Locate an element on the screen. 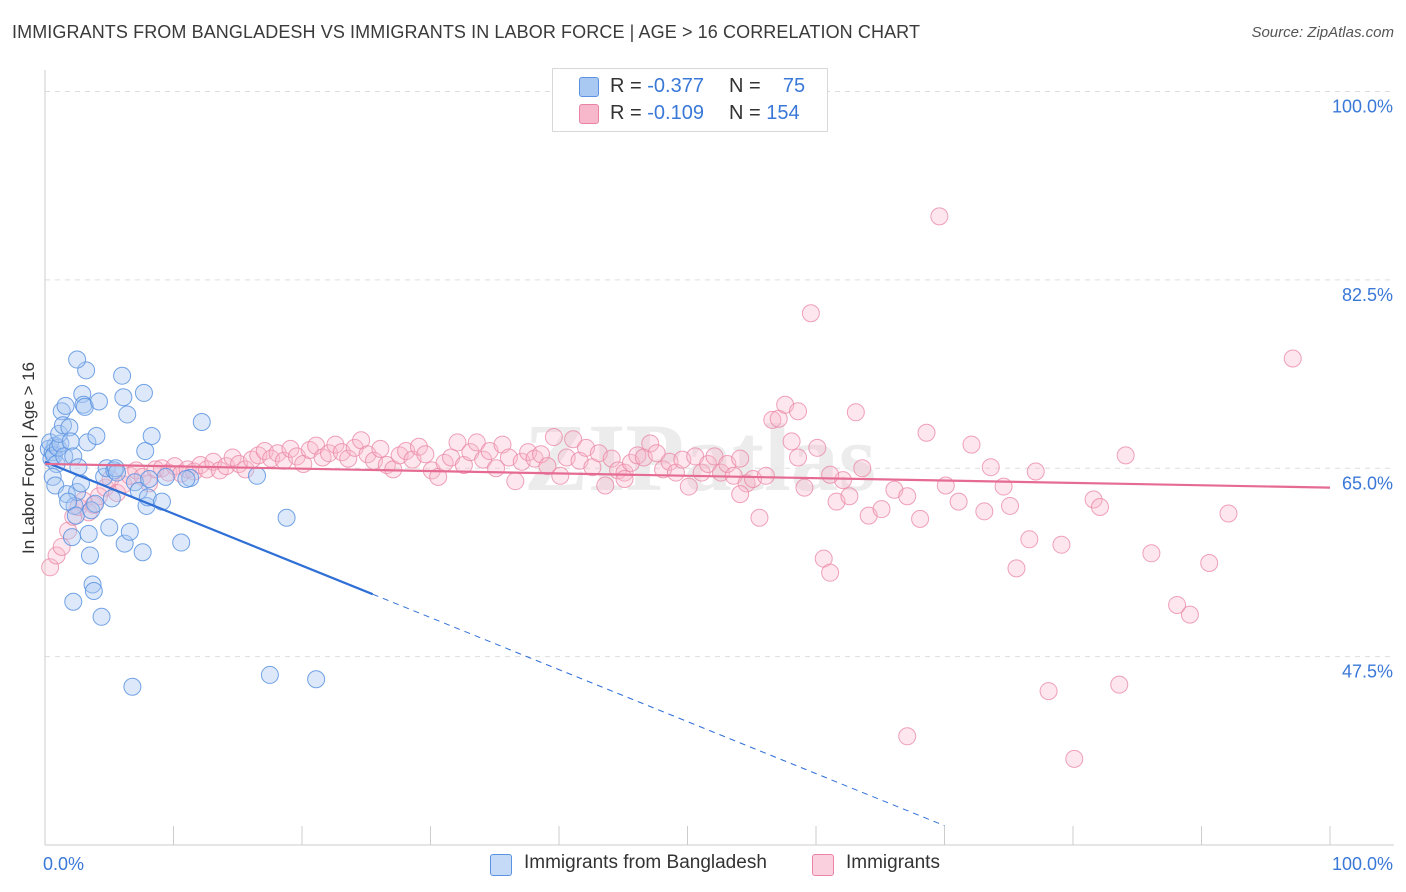 The height and width of the screenshot is (892, 1406). bangladesh-points is located at coordinates (182, 523).